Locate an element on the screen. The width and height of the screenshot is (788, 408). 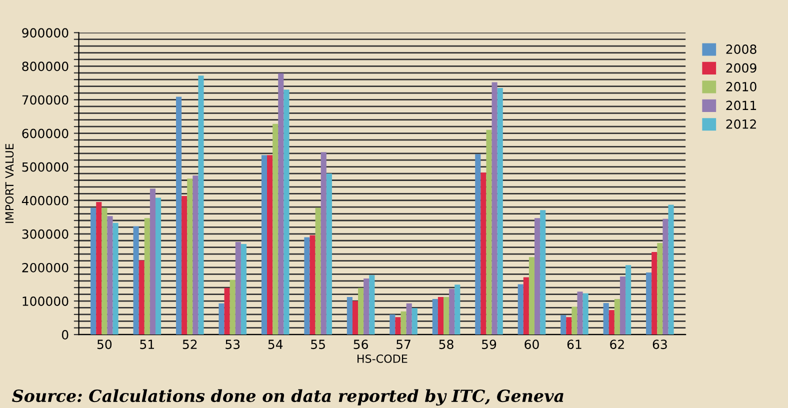
legend-label: 2008 is located at coordinates (741, 49).